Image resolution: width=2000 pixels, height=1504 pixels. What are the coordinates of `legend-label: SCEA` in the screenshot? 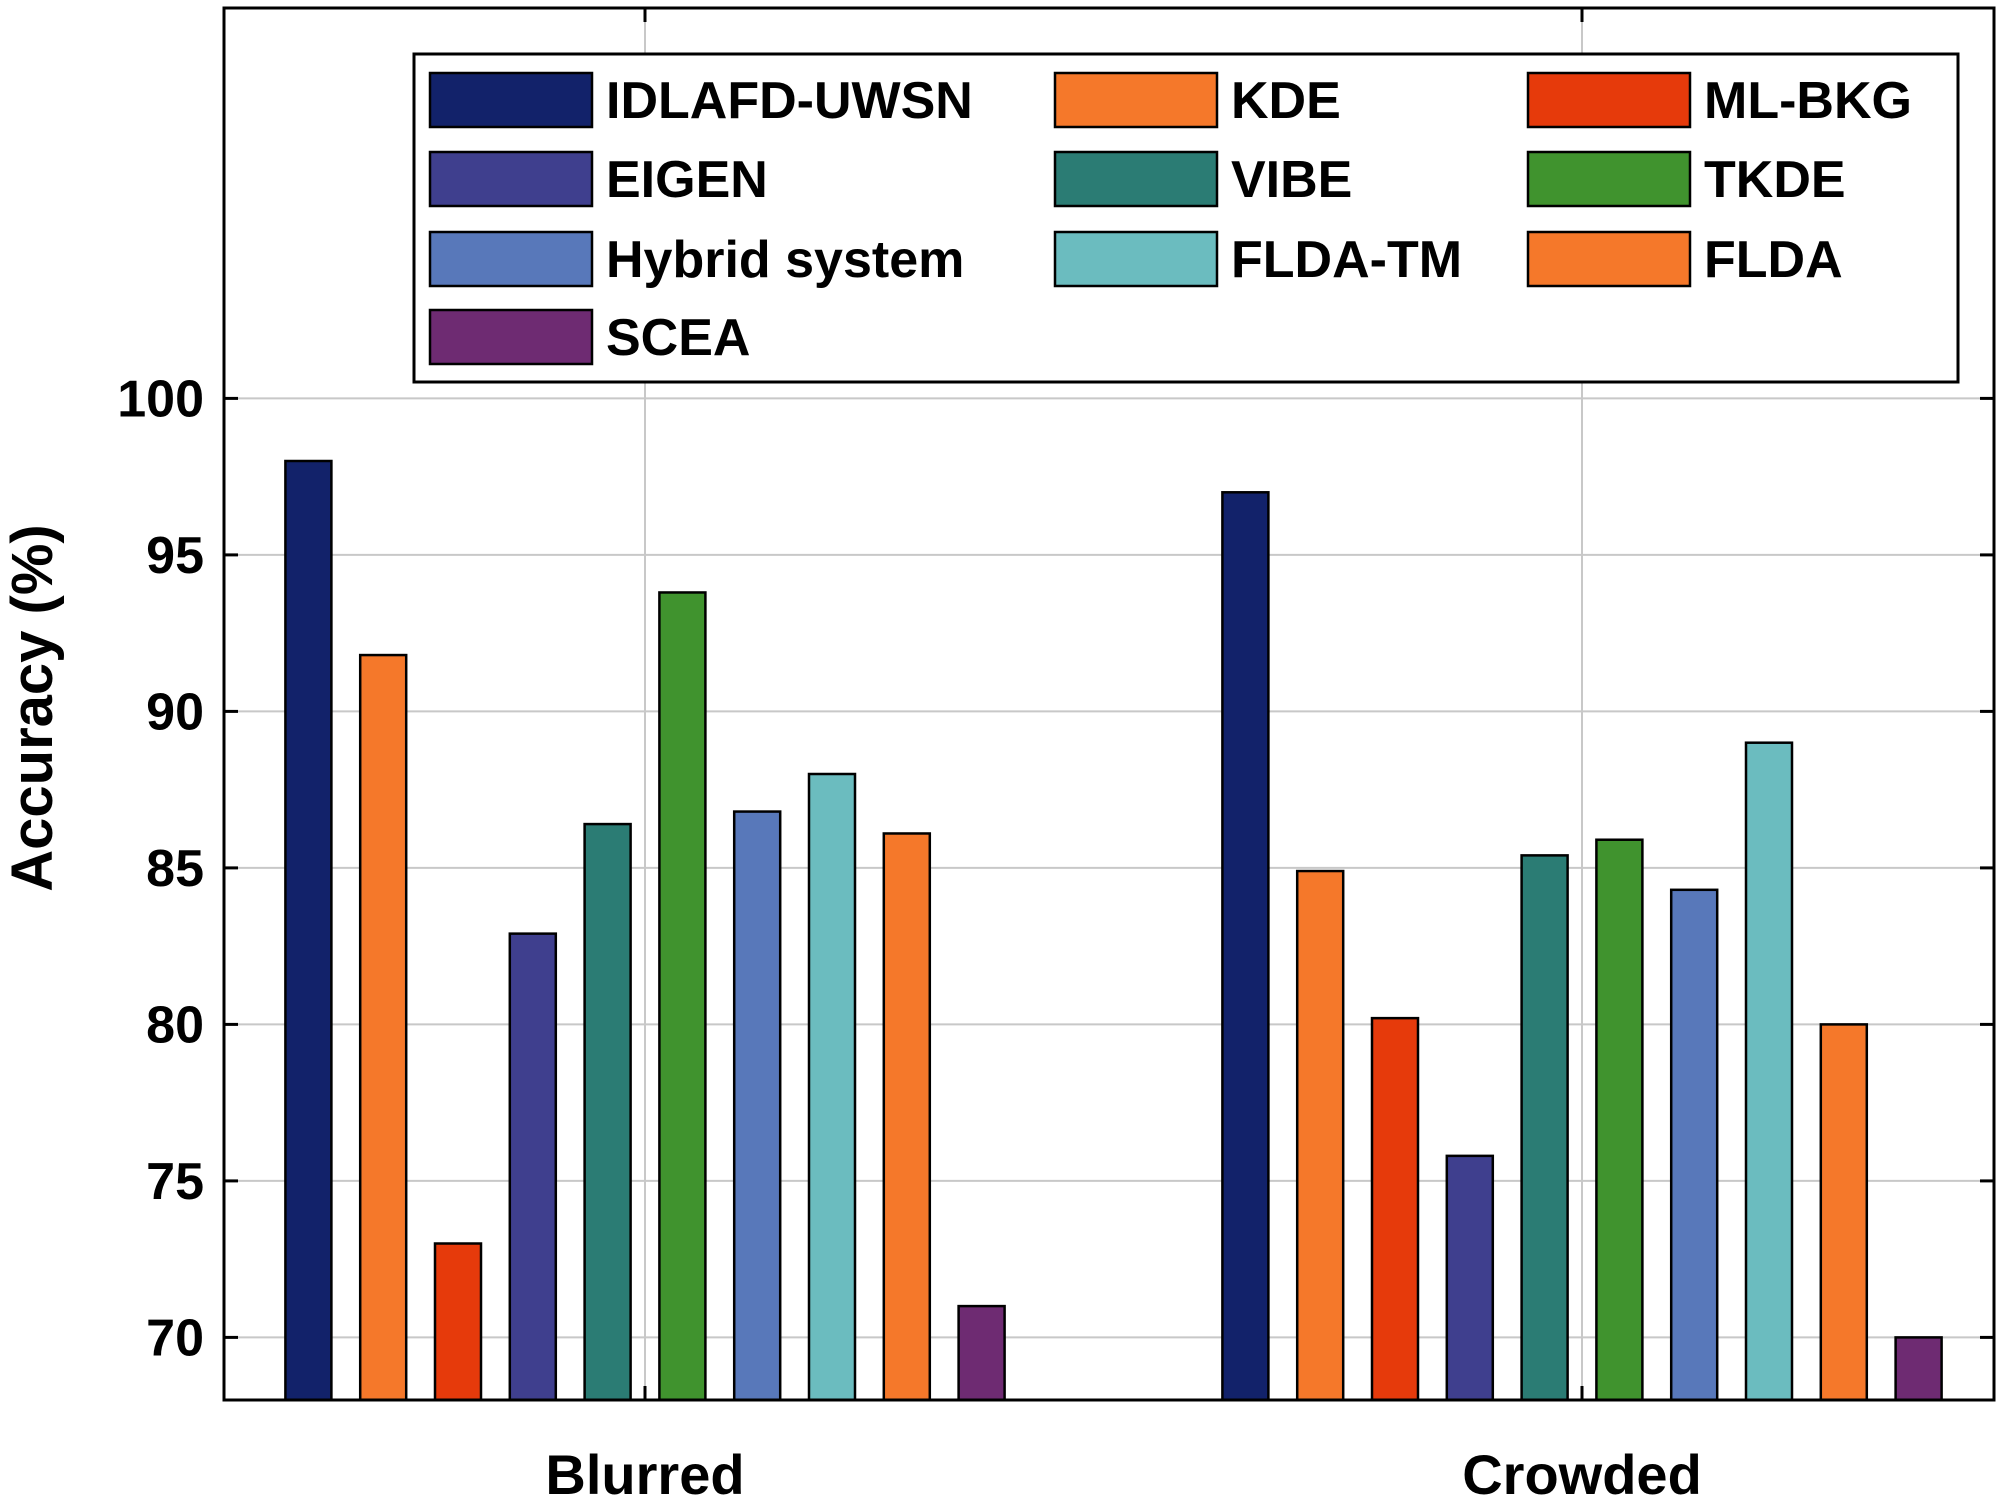 It's located at (678, 338).